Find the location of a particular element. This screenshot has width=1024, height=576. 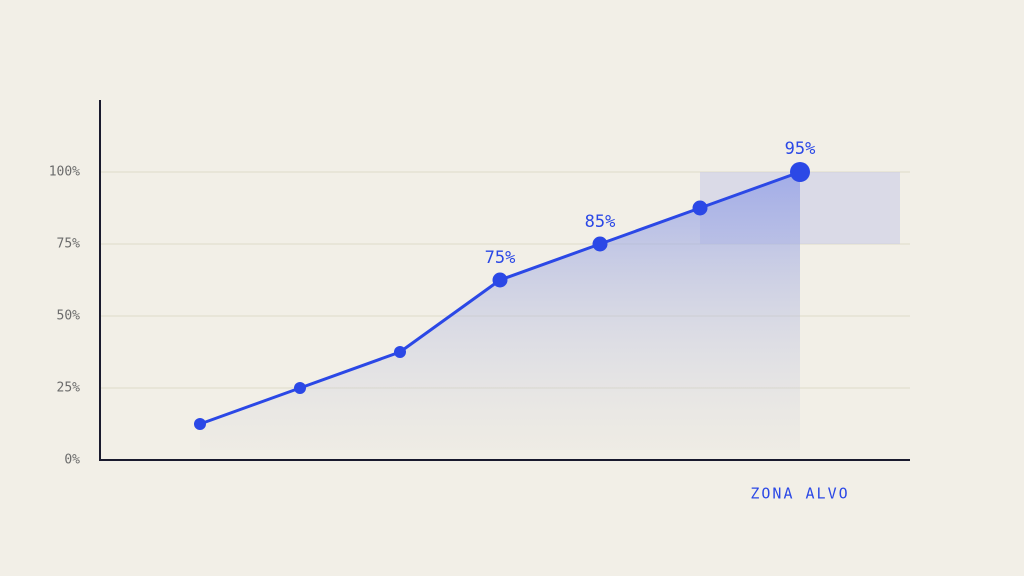

annotation: 75% is located at coordinates (500, 258).